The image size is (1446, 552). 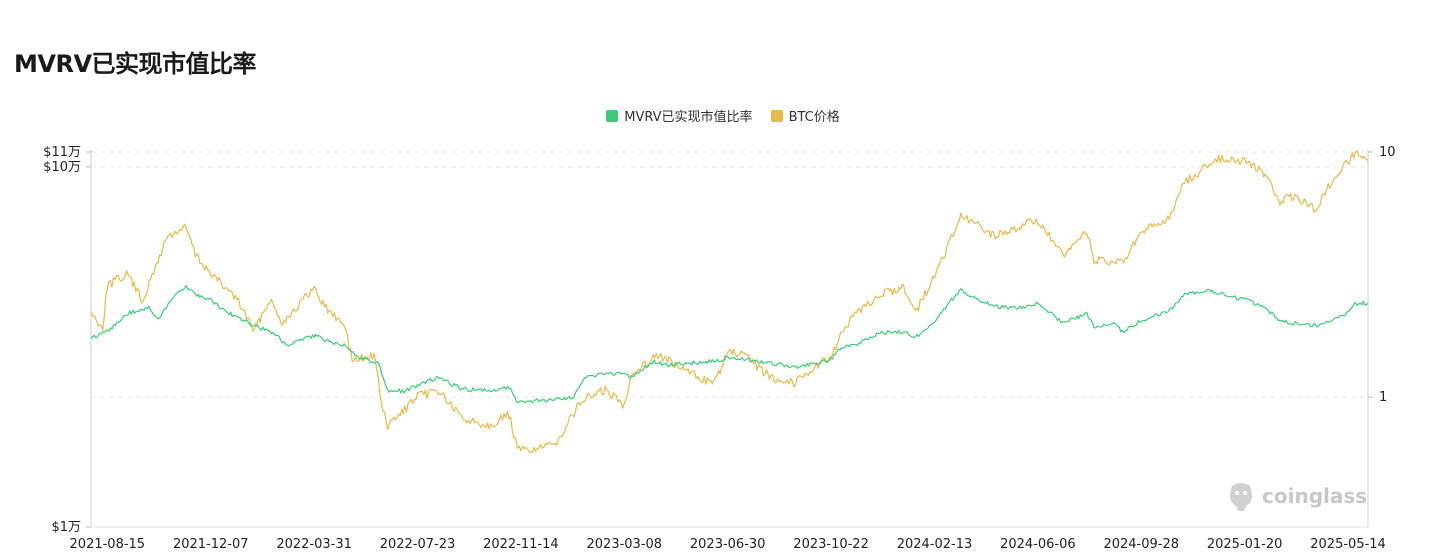 I want to click on x-axis-tick-label: 2021-08-15, so click(x=108, y=544).